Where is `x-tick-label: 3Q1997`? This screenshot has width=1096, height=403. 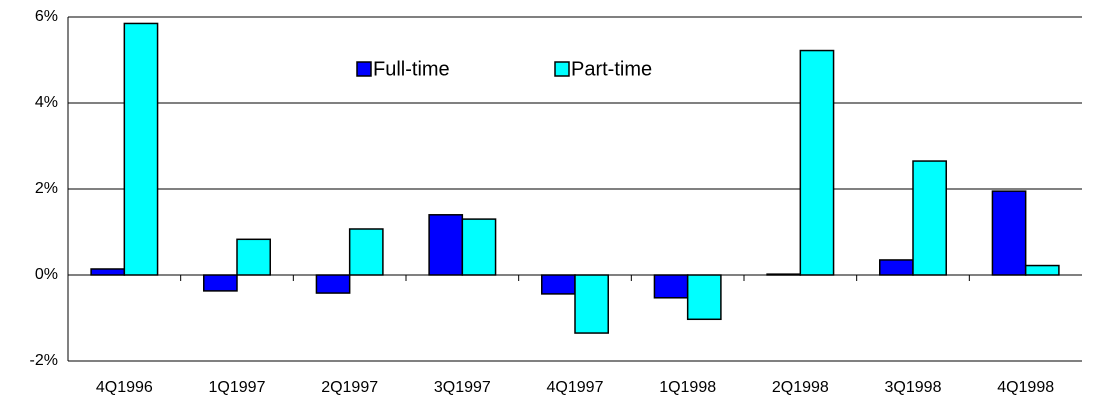 x-tick-label: 3Q1997 is located at coordinates (462, 387).